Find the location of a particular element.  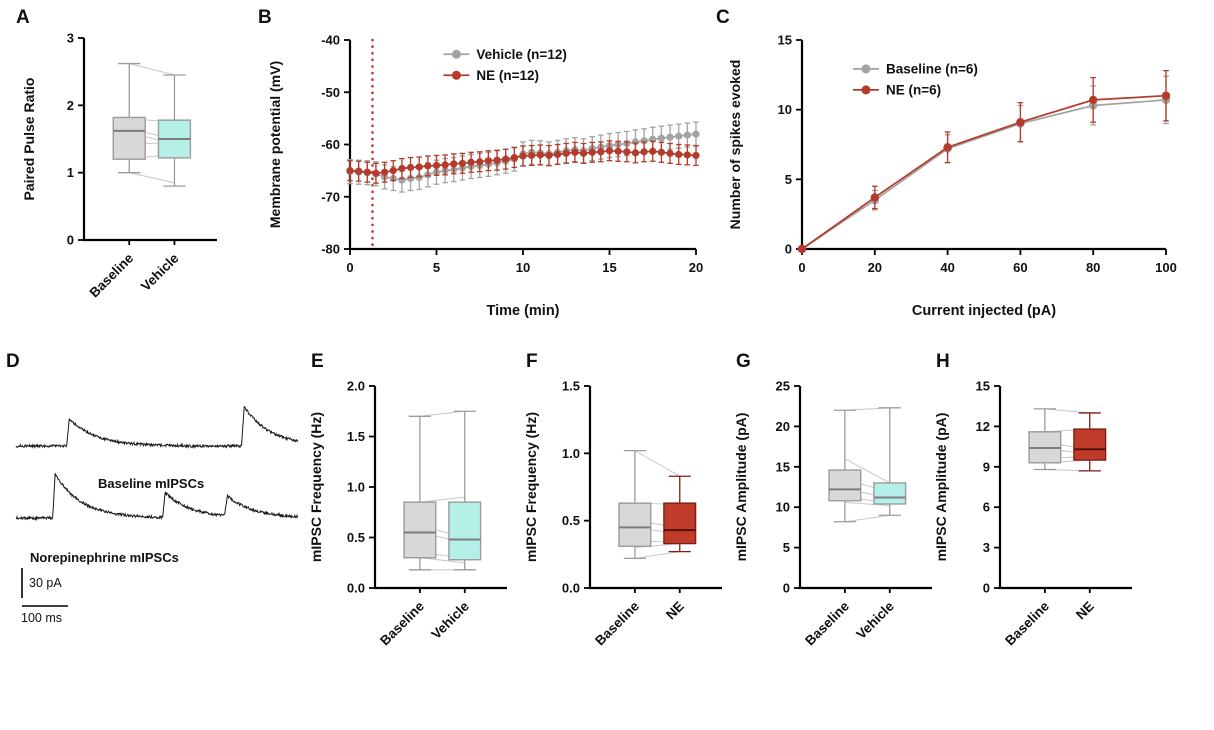

panel-letter-d: D is located at coordinates (13, 361).